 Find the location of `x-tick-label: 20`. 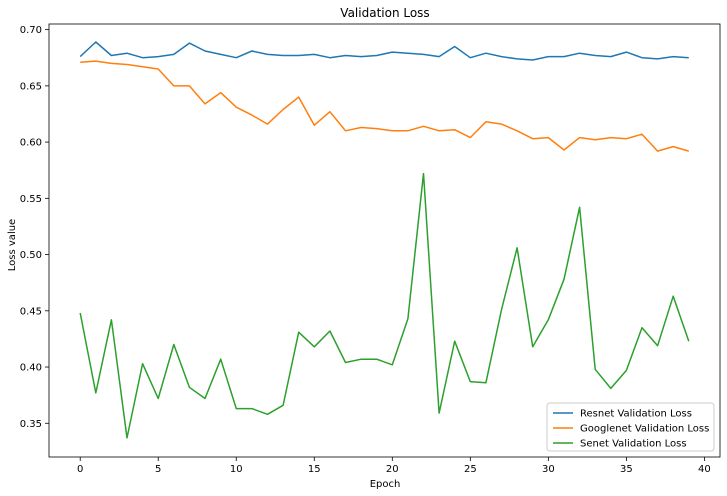

x-tick-label: 20 is located at coordinates (392, 469).